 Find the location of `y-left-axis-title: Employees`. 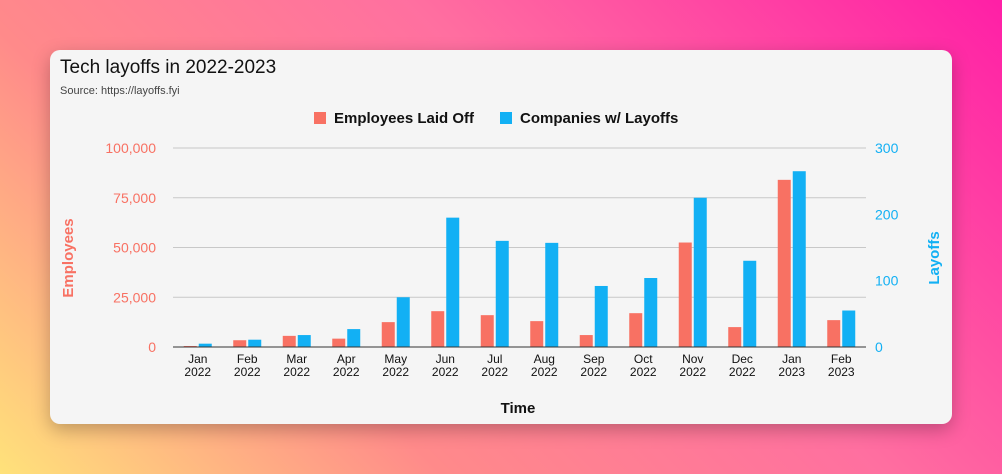

y-left-axis-title: Employees is located at coordinates (68, 257).